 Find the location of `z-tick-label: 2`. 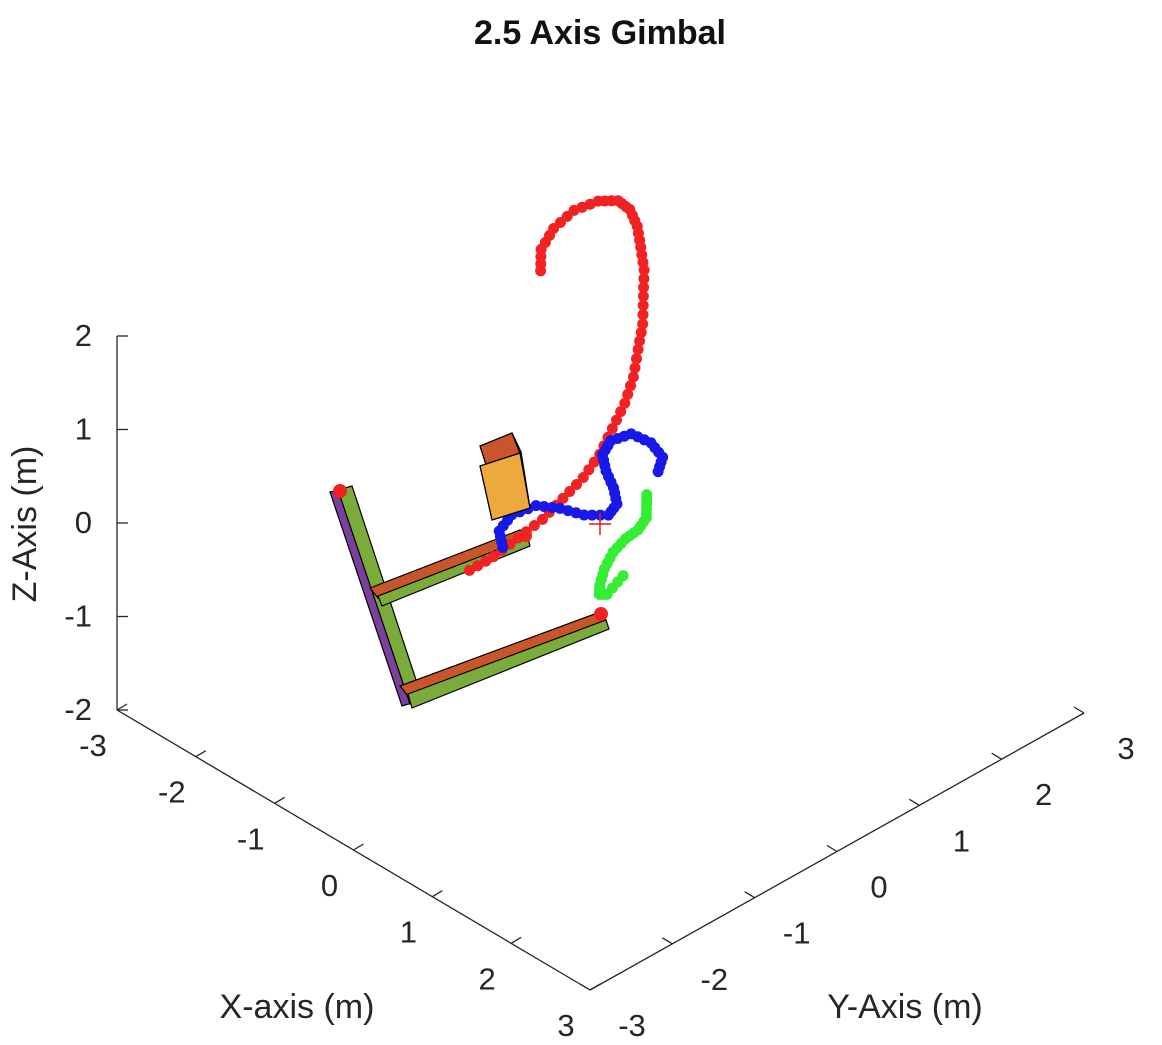

z-tick-label: 2 is located at coordinates (83, 335).